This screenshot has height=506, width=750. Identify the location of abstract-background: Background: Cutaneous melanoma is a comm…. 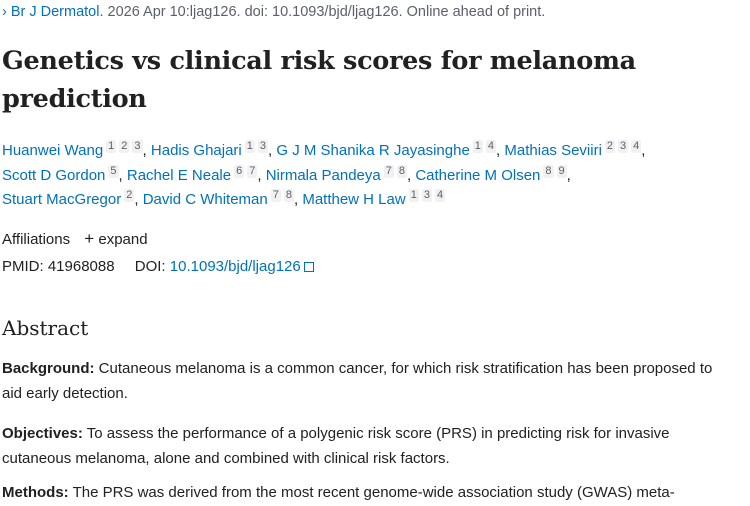
(357, 381).